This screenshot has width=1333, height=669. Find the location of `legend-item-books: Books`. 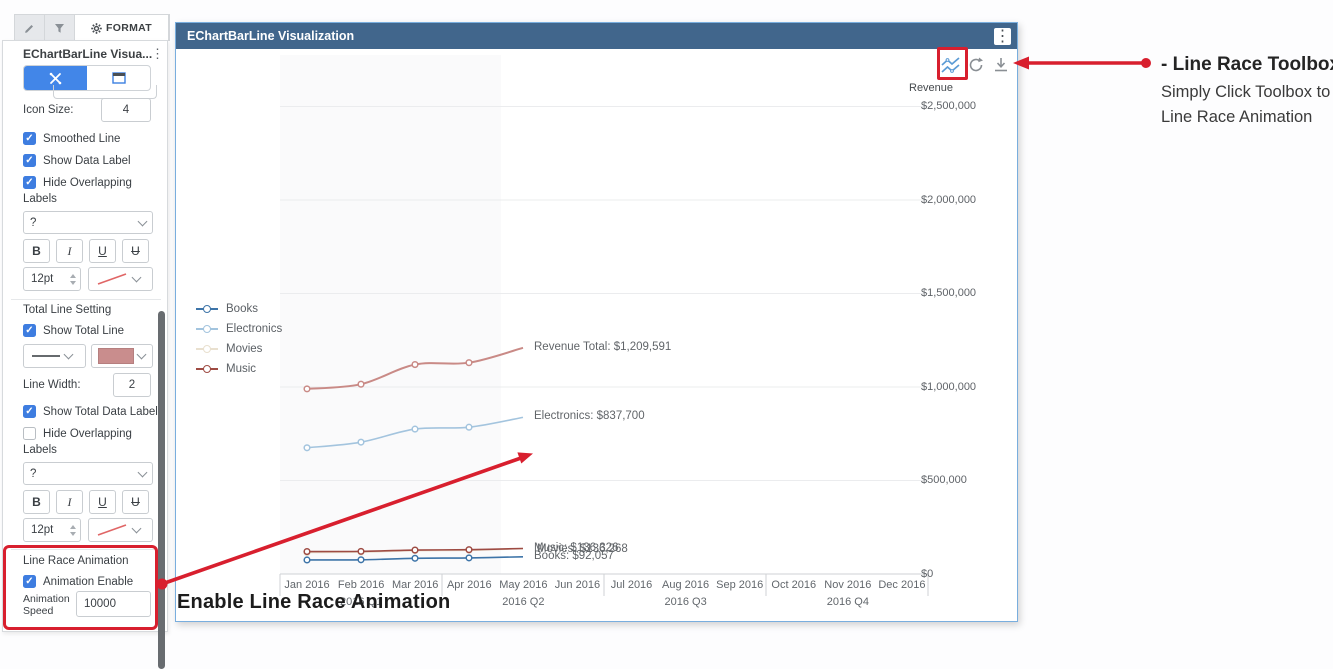

legend-item-books: Books is located at coordinates (239, 309).